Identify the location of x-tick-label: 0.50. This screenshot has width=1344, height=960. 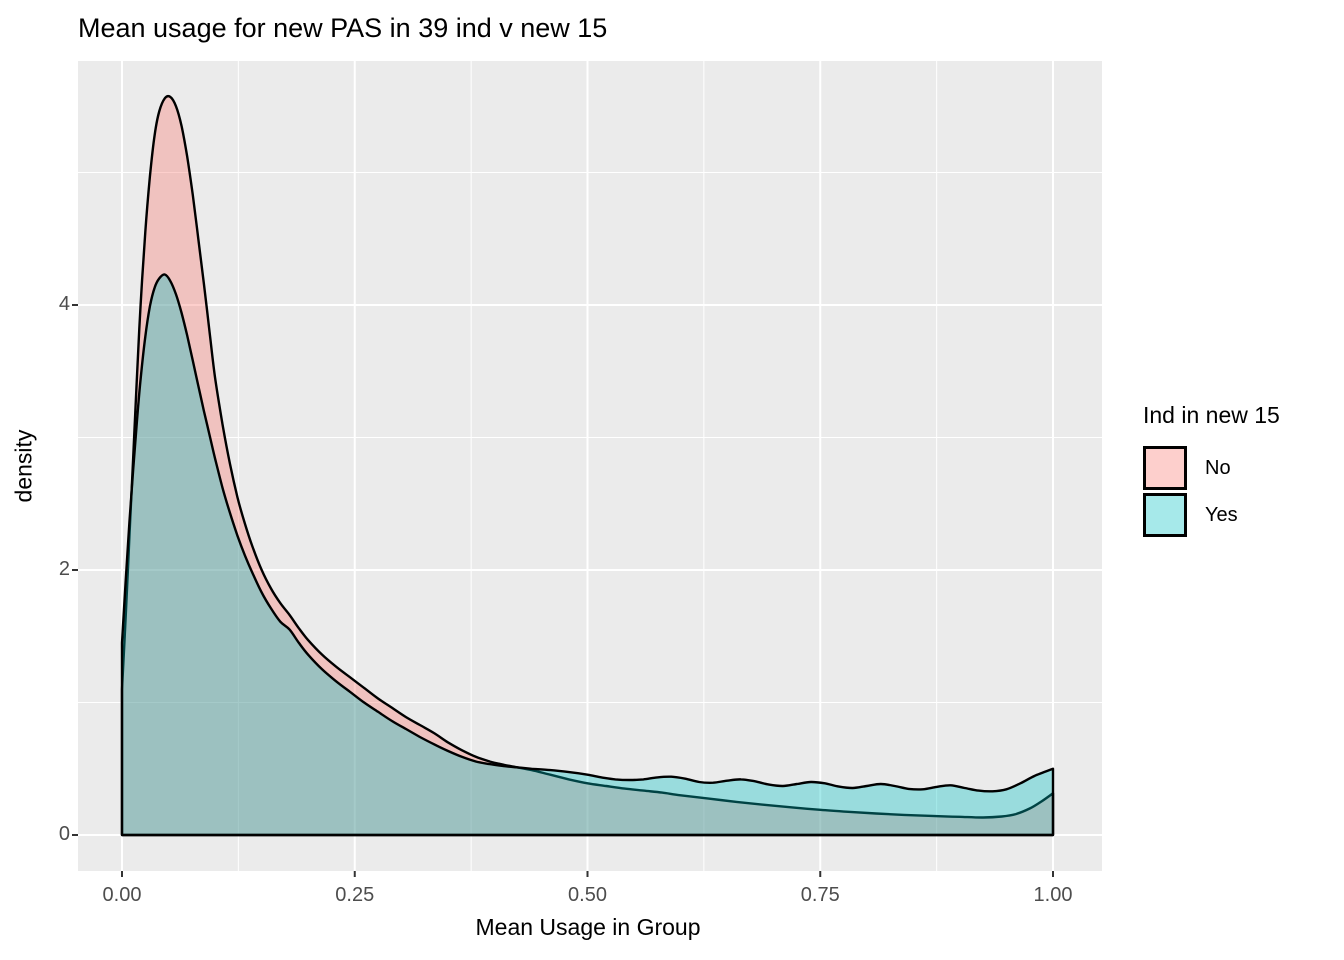
(587, 895).